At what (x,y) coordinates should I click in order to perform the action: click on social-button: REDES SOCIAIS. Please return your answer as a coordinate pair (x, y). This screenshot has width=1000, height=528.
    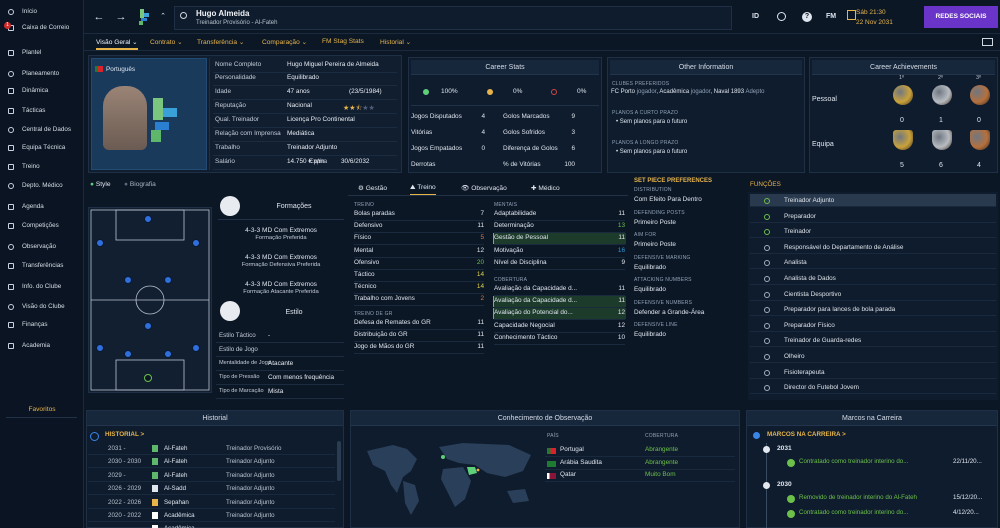
    Looking at the image, I should click on (961, 17).